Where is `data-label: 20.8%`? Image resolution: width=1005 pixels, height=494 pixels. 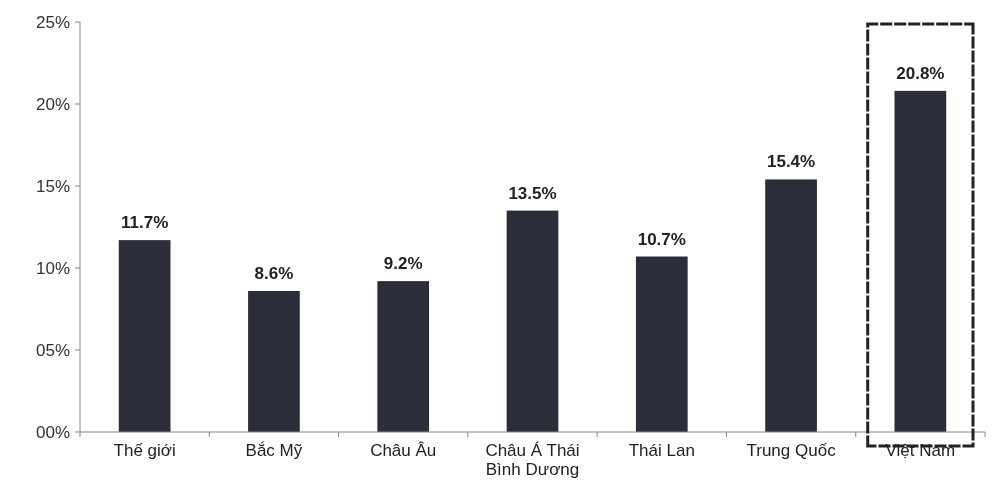
data-label: 20.8% is located at coordinates (920, 73).